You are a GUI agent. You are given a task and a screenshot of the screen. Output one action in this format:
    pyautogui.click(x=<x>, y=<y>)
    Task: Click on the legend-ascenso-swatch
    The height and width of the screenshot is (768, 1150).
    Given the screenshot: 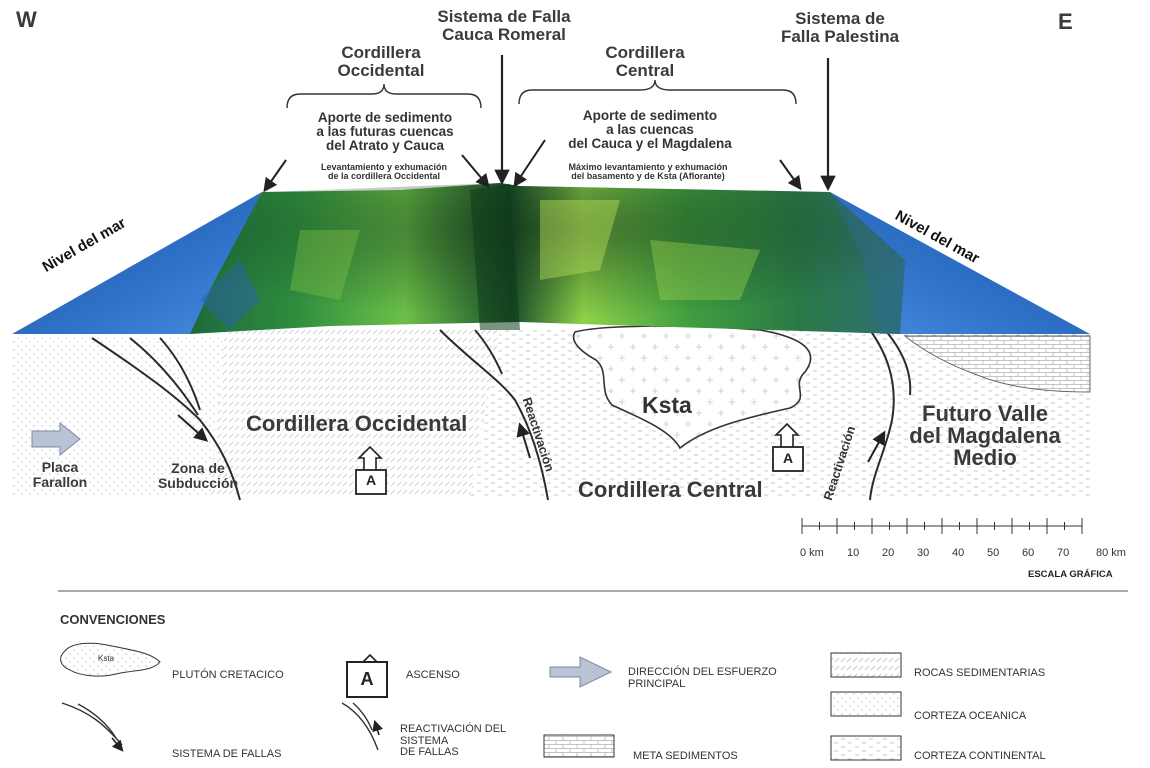 What is the action you would take?
    pyautogui.click(x=367, y=679)
    